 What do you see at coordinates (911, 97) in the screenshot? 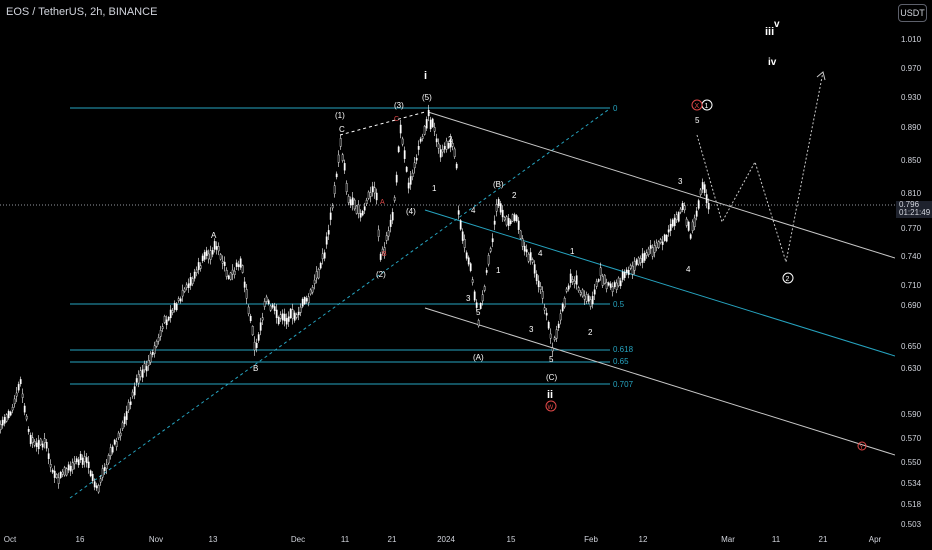
I see `price-tick: 0.930` at bounding box center [911, 97].